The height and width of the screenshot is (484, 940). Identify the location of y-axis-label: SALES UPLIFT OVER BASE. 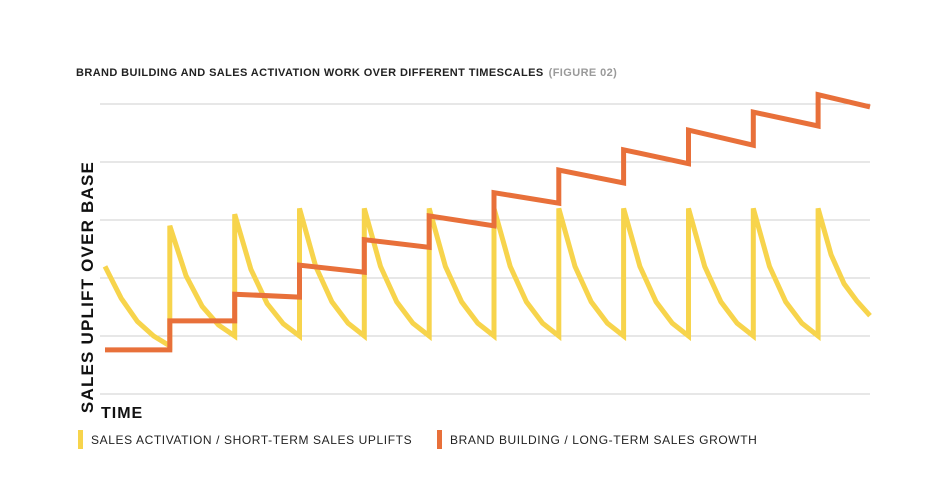
(87, 287).